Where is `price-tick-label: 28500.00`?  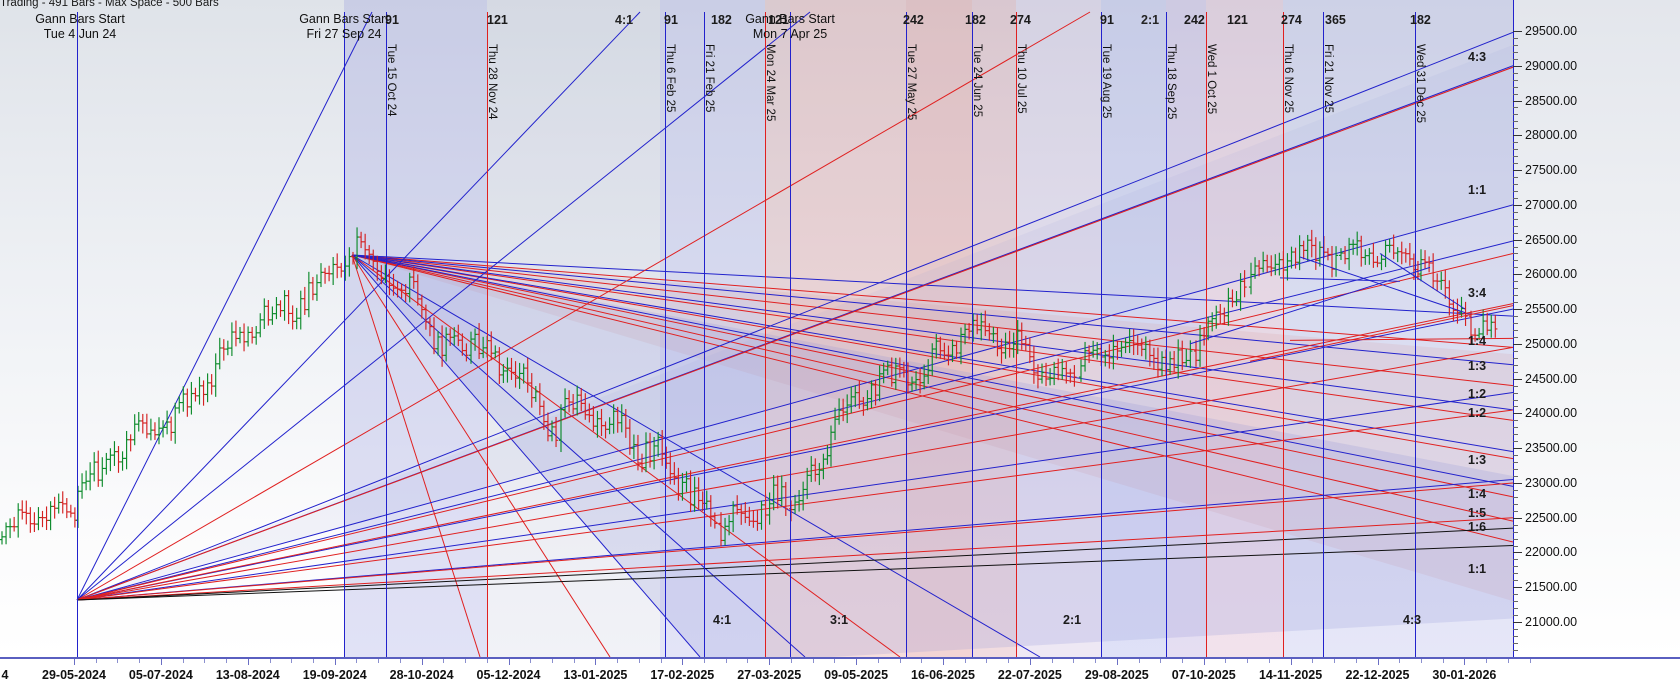 price-tick-label: 28500.00 is located at coordinates (1551, 100).